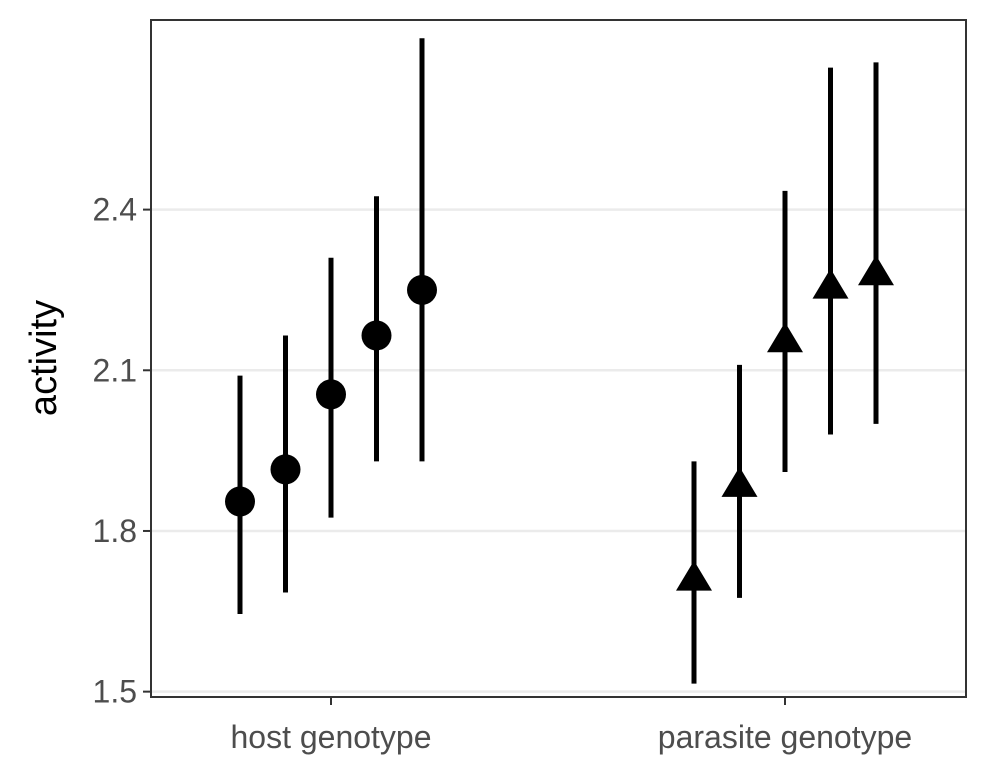  What do you see at coordinates (122, 451) in the screenshot?
I see `y-axis: 1.5 1.8 2.1 2.4` at bounding box center [122, 451].